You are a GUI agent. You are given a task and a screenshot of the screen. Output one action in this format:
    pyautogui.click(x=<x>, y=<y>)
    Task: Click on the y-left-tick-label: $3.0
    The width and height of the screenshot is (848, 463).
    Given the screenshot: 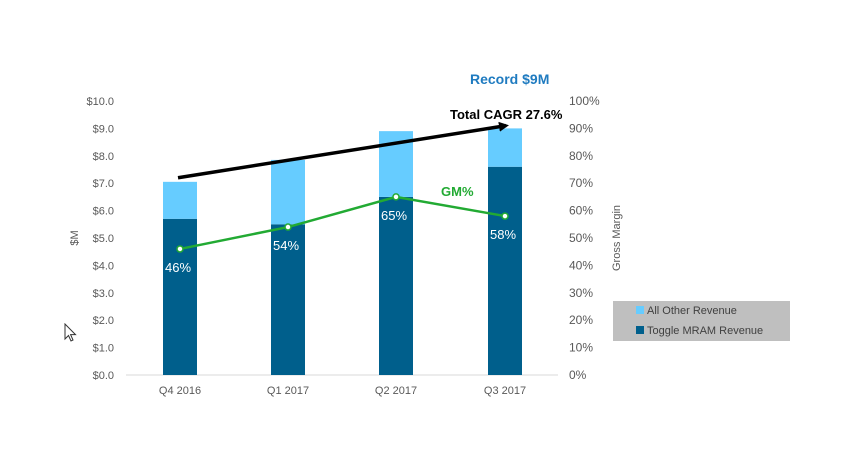 What is the action you would take?
    pyautogui.click(x=103, y=294)
    